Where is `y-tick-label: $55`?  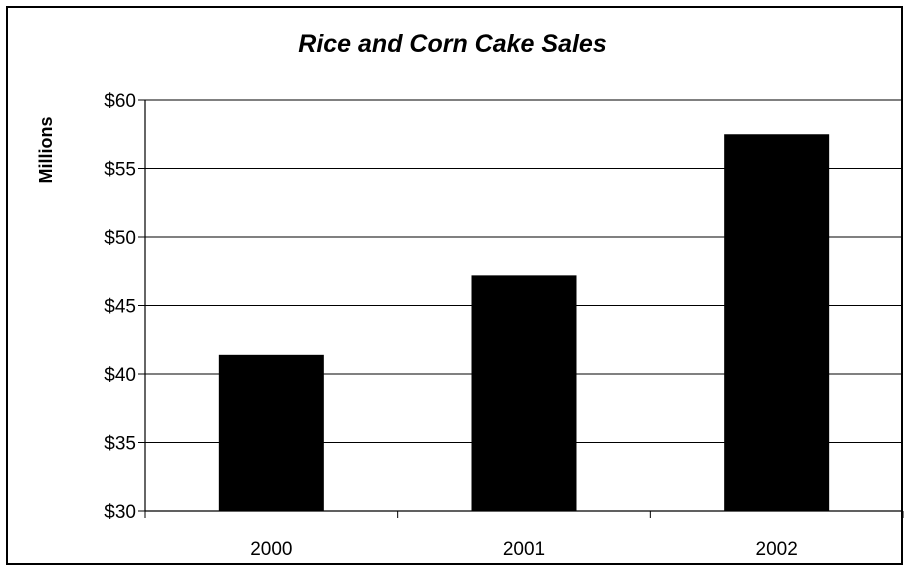
y-tick-label: $55 is located at coordinates (120, 170).